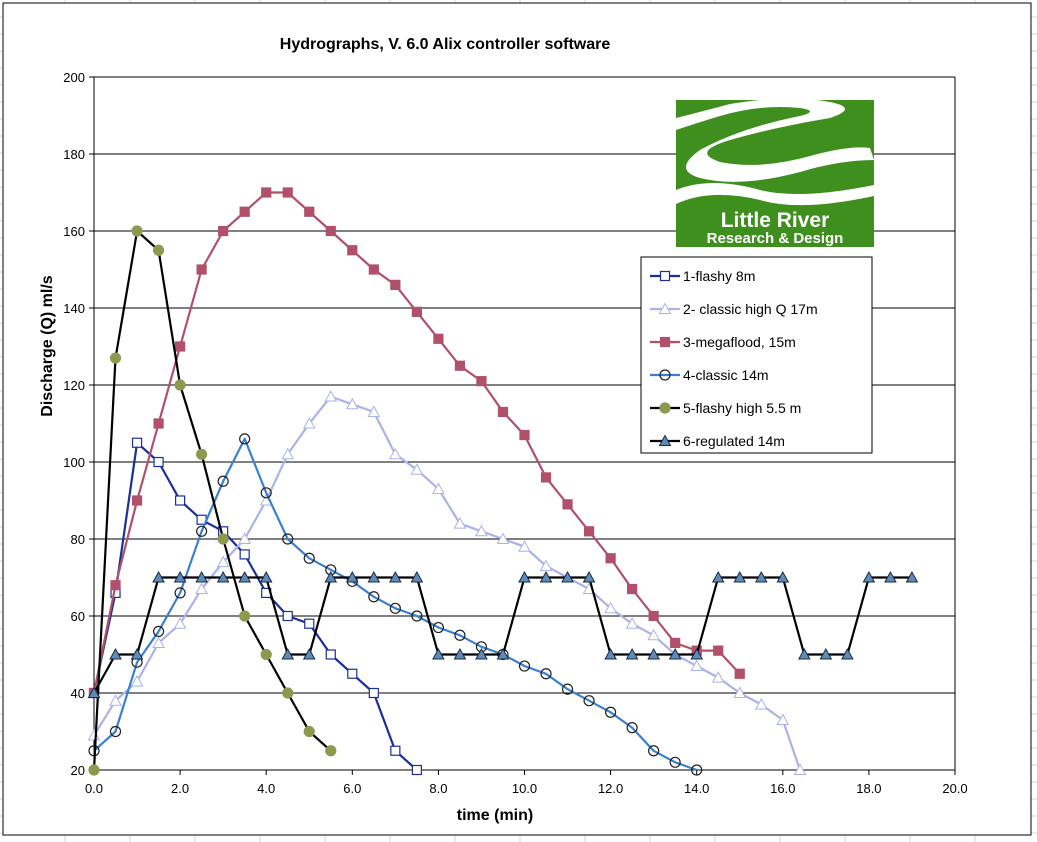 The image size is (1037, 842). What do you see at coordinates (726, 375) in the screenshot?
I see `legend-label: 4-classic 14m` at bounding box center [726, 375].